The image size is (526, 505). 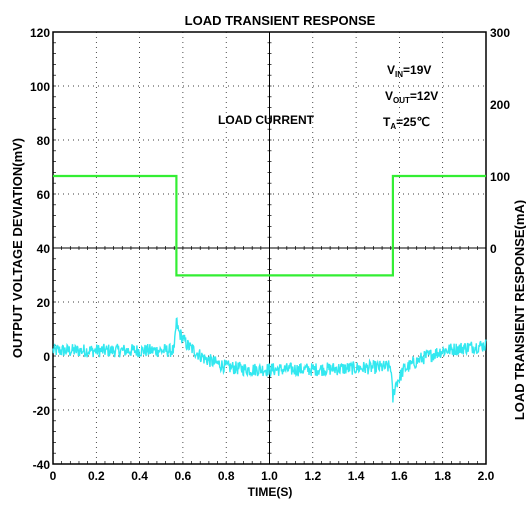 I want to click on condition-vin-value: =19V, so click(x=417, y=70).